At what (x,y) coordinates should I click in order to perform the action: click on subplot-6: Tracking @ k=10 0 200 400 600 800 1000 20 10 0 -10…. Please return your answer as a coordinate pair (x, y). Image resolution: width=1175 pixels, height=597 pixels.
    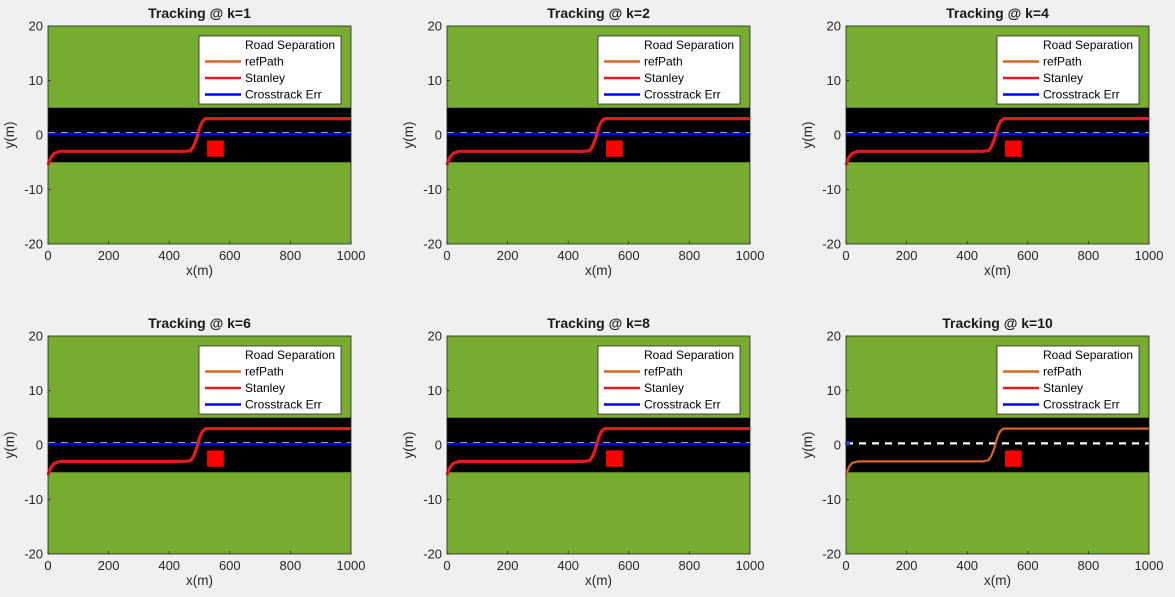
    Looking at the image, I should click on (981, 451).